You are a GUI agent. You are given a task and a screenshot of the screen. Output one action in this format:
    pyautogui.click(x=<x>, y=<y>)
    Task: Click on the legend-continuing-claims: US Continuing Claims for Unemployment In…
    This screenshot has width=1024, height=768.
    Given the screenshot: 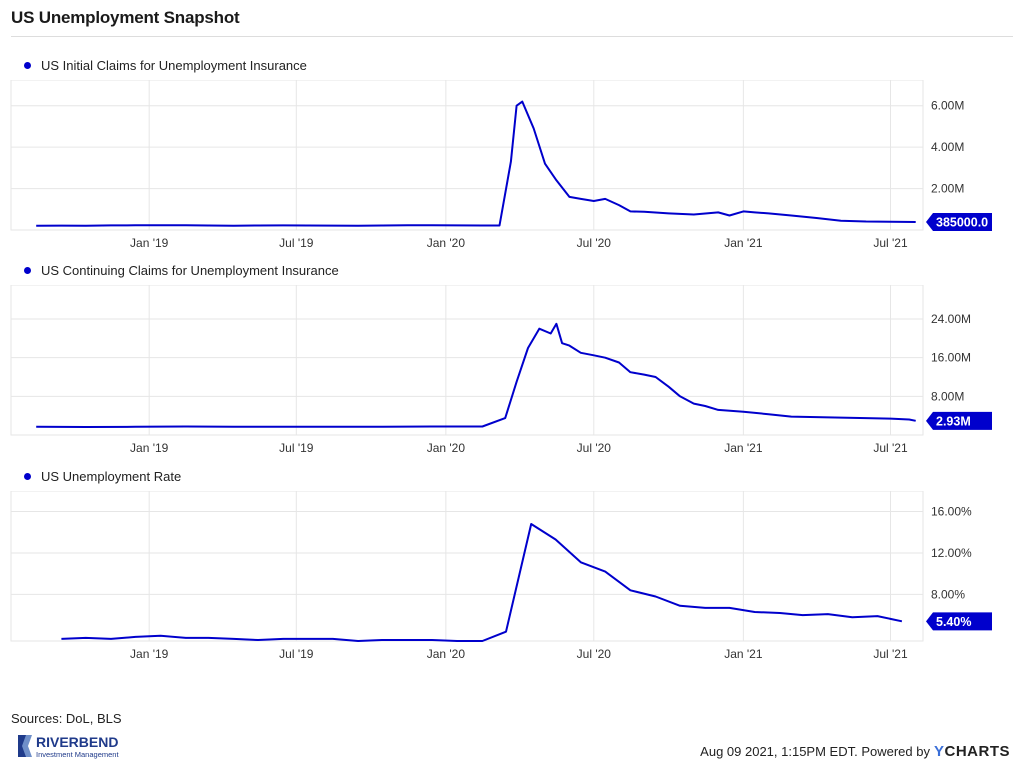 What is the action you would take?
    pyautogui.click(x=181, y=270)
    